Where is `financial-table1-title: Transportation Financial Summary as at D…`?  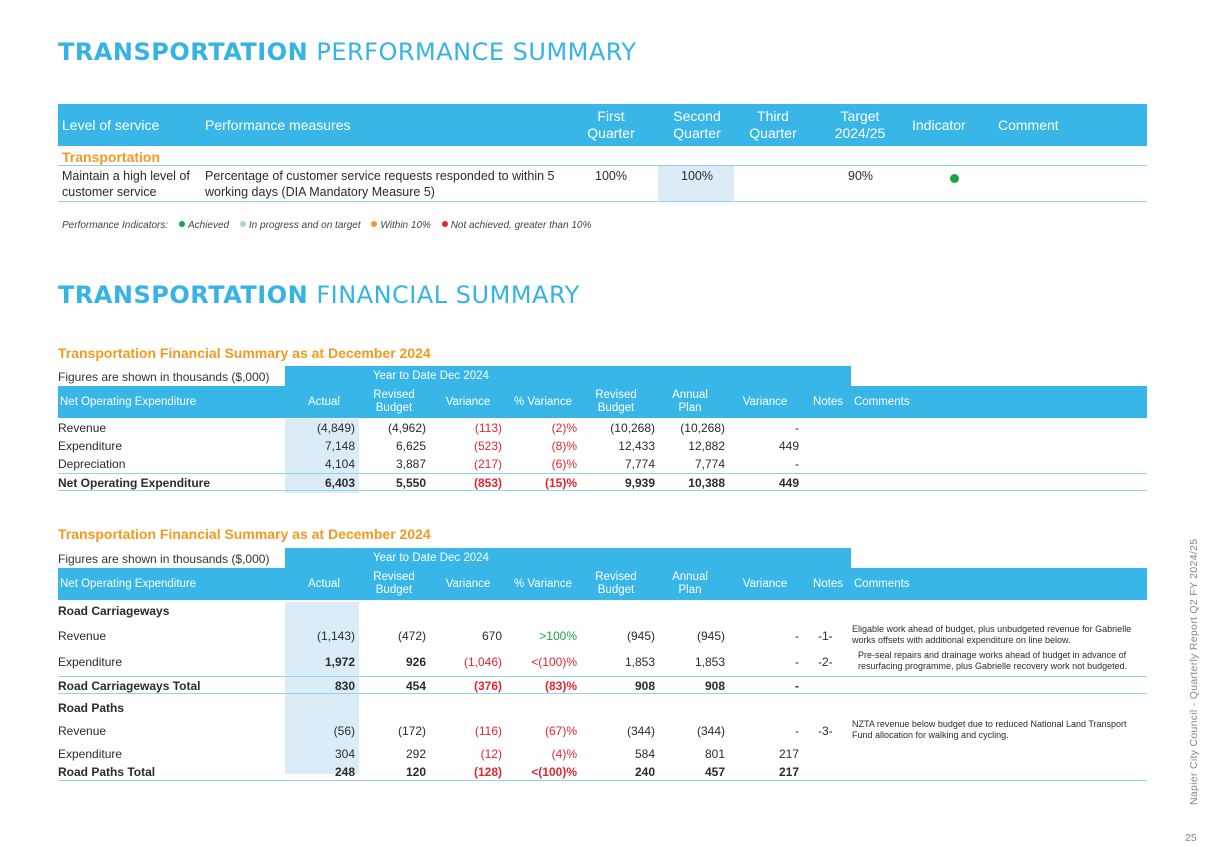
financial-table1-title: Transportation Financial Summary as at D… is located at coordinates (244, 353).